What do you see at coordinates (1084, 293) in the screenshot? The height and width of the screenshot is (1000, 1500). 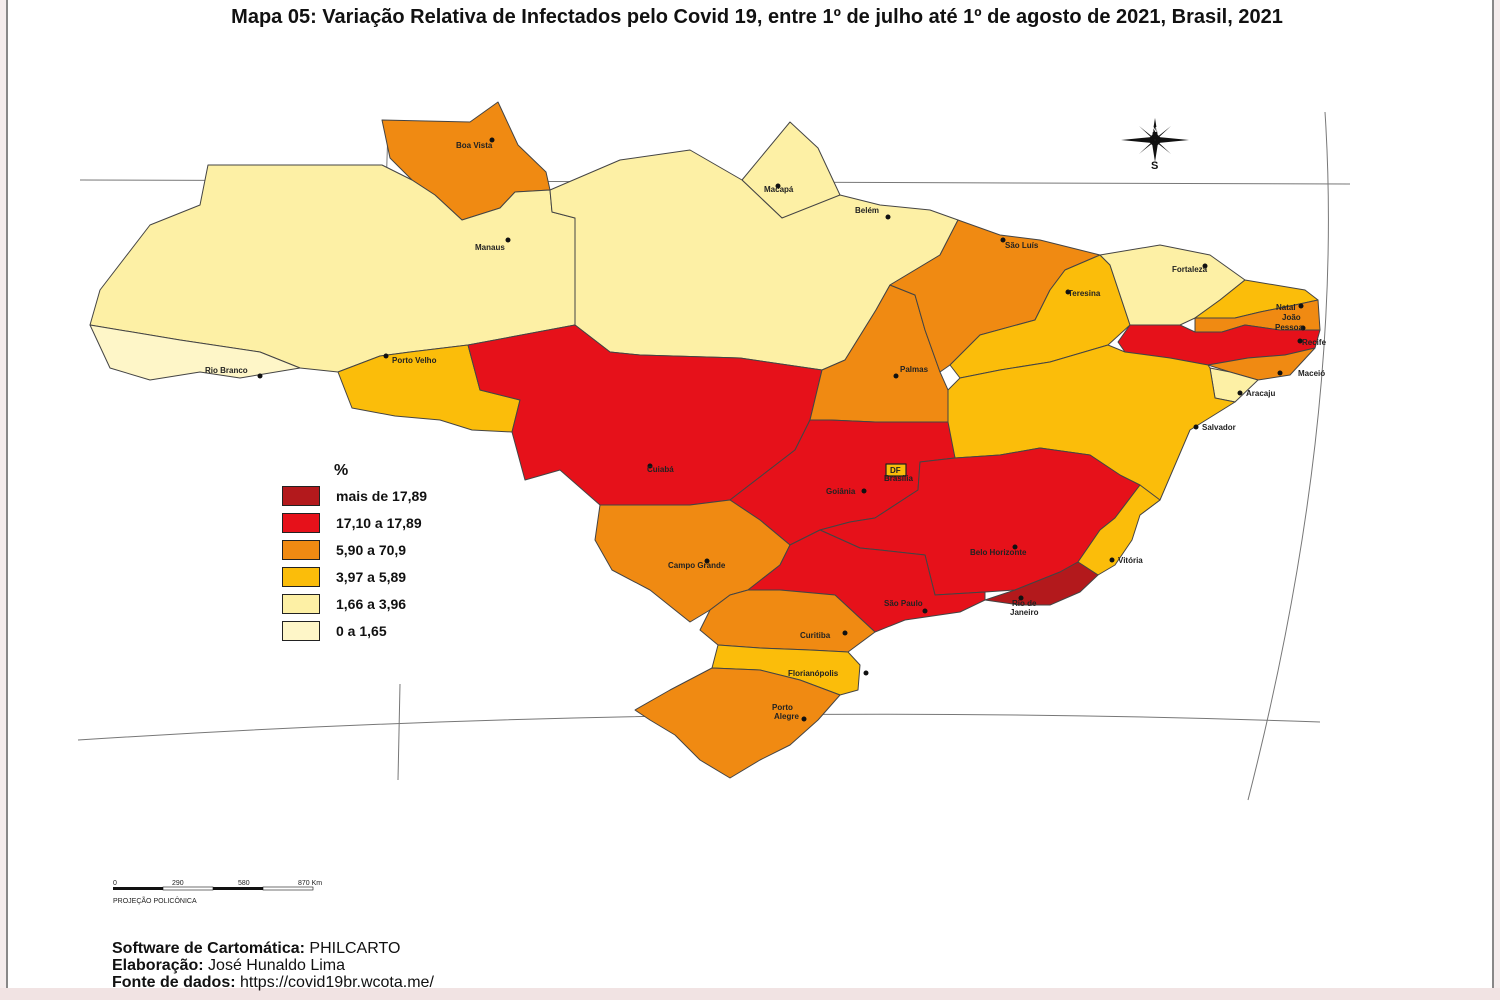 I see `city-label-teresina: Teresina` at bounding box center [1084, 293].